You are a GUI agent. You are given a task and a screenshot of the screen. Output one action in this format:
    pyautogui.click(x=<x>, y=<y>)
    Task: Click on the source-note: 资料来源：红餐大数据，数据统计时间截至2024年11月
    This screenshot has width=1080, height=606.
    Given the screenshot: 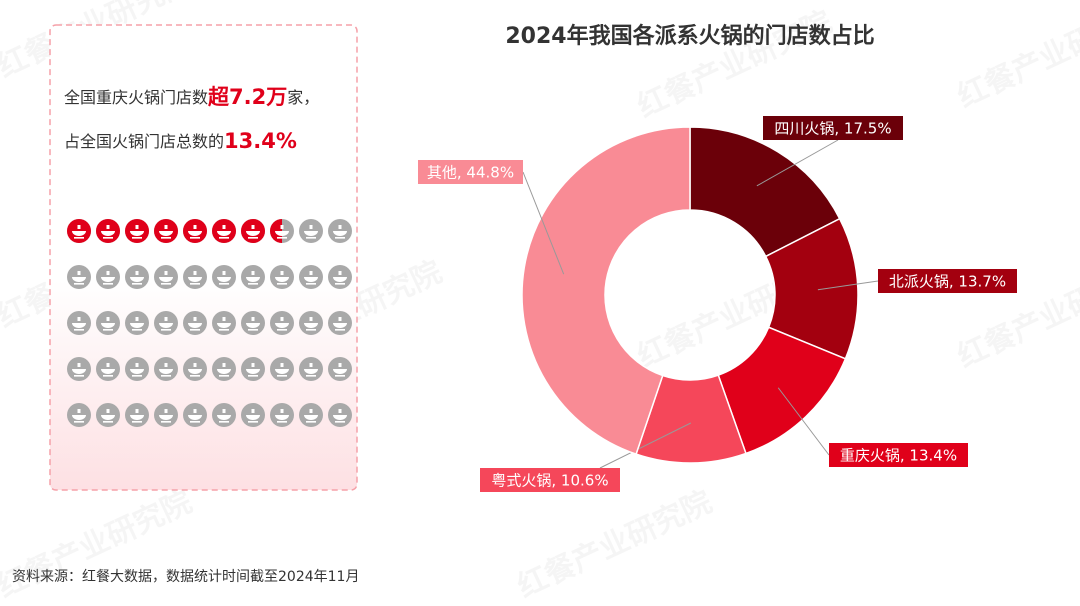 What is the action you would take?
    pyautogui.click(x=185, y=577)
    